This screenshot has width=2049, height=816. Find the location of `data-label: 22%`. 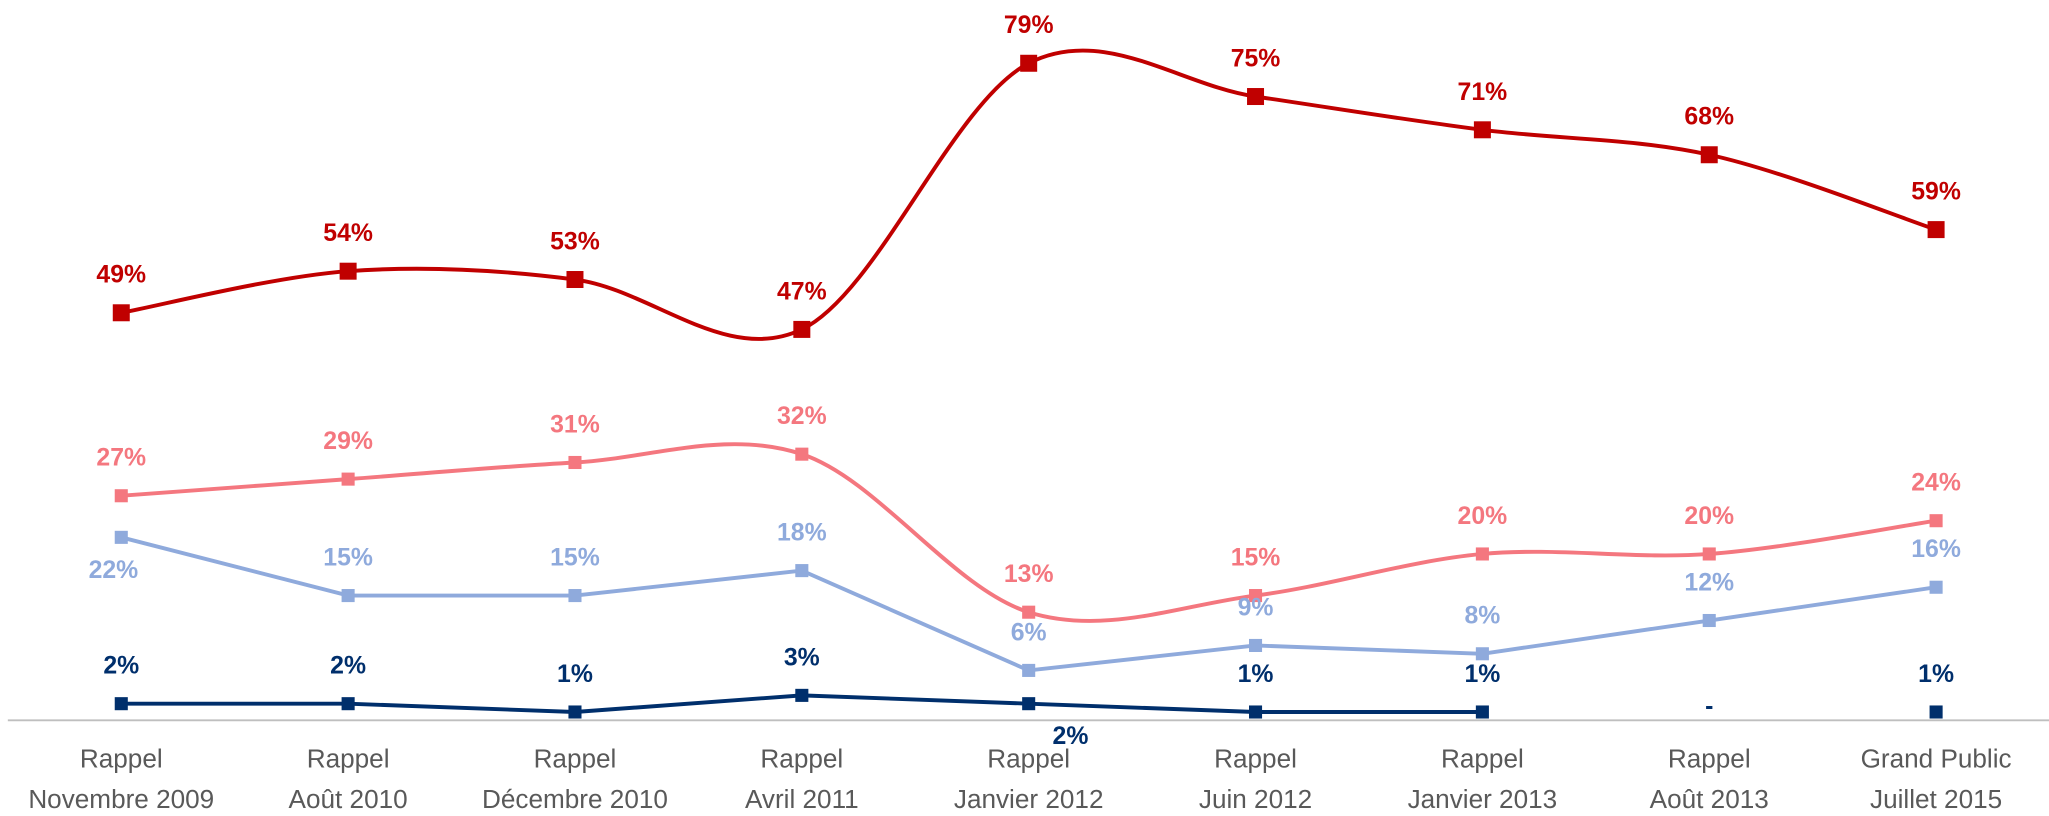

data-label: 22% is located at coordinates (114, 570).